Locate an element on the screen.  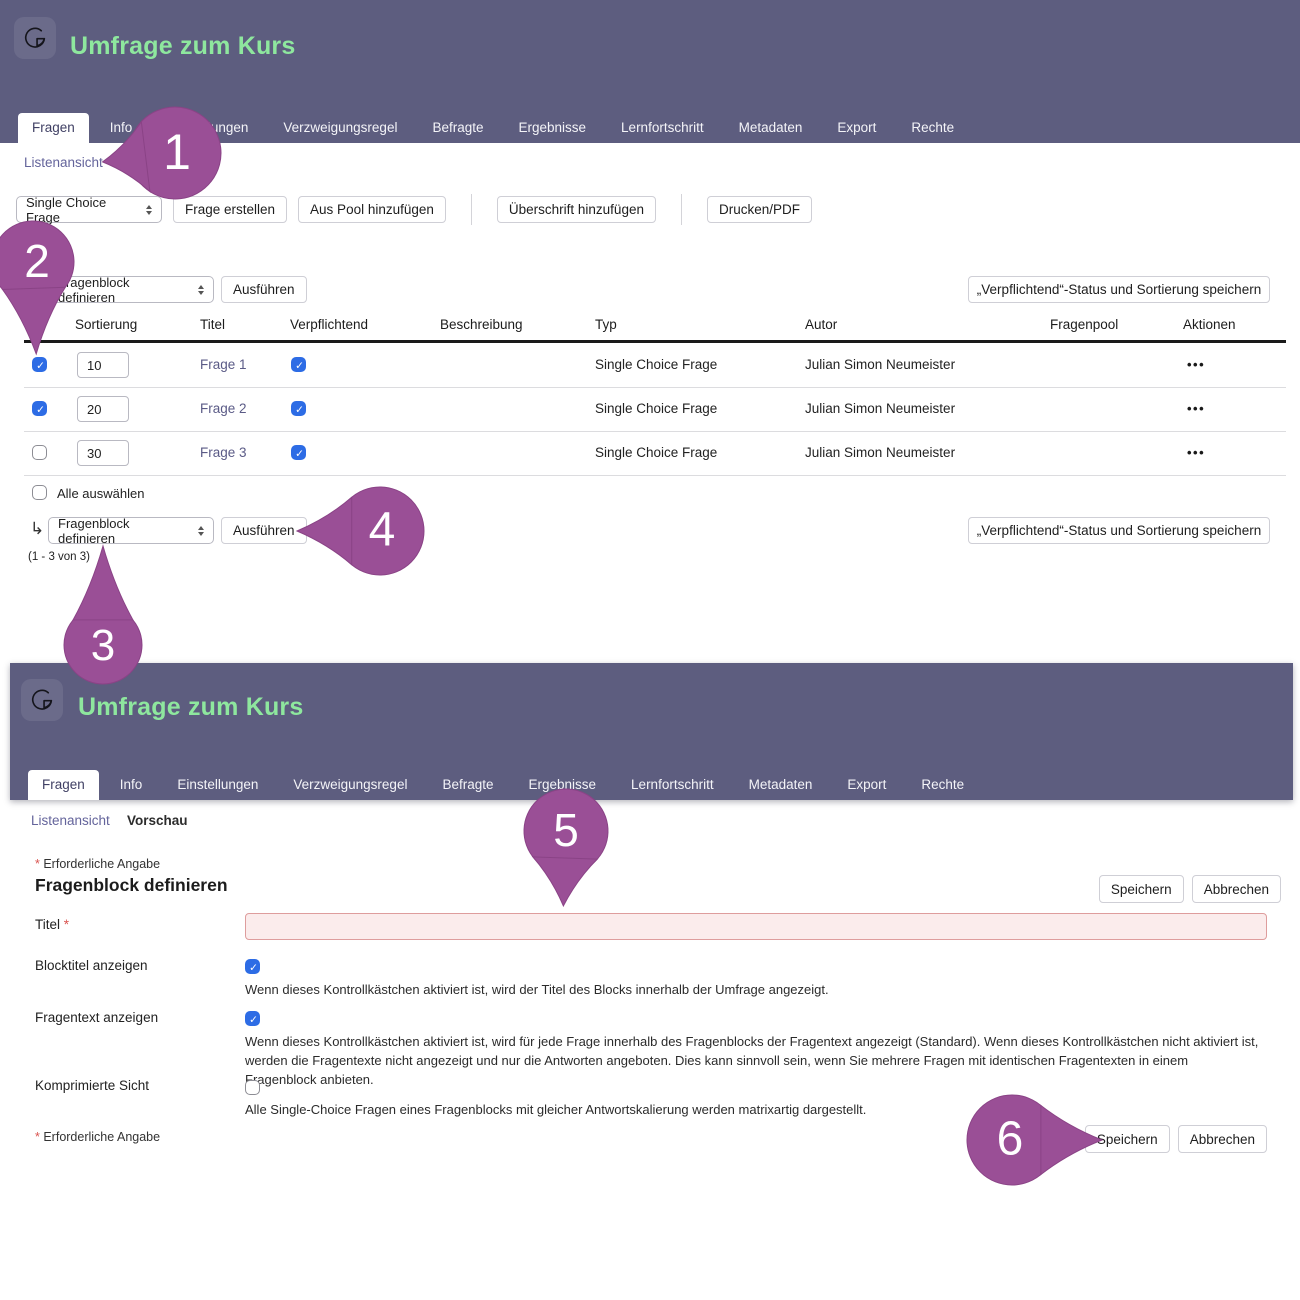
question-type-value: Single Choice Frage is located at coordinates (66, 209).